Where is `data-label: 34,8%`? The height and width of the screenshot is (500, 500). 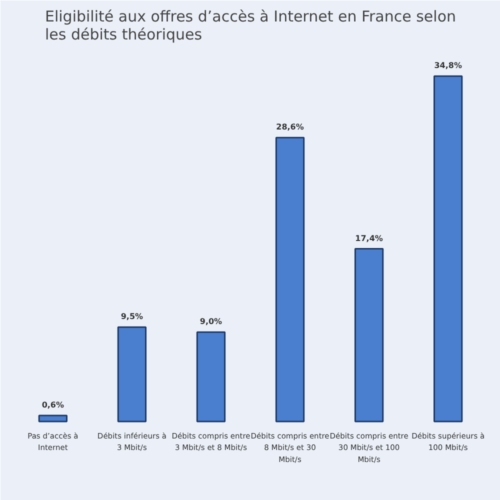 data-label: 34,8% is located at coordinates (448, 65).